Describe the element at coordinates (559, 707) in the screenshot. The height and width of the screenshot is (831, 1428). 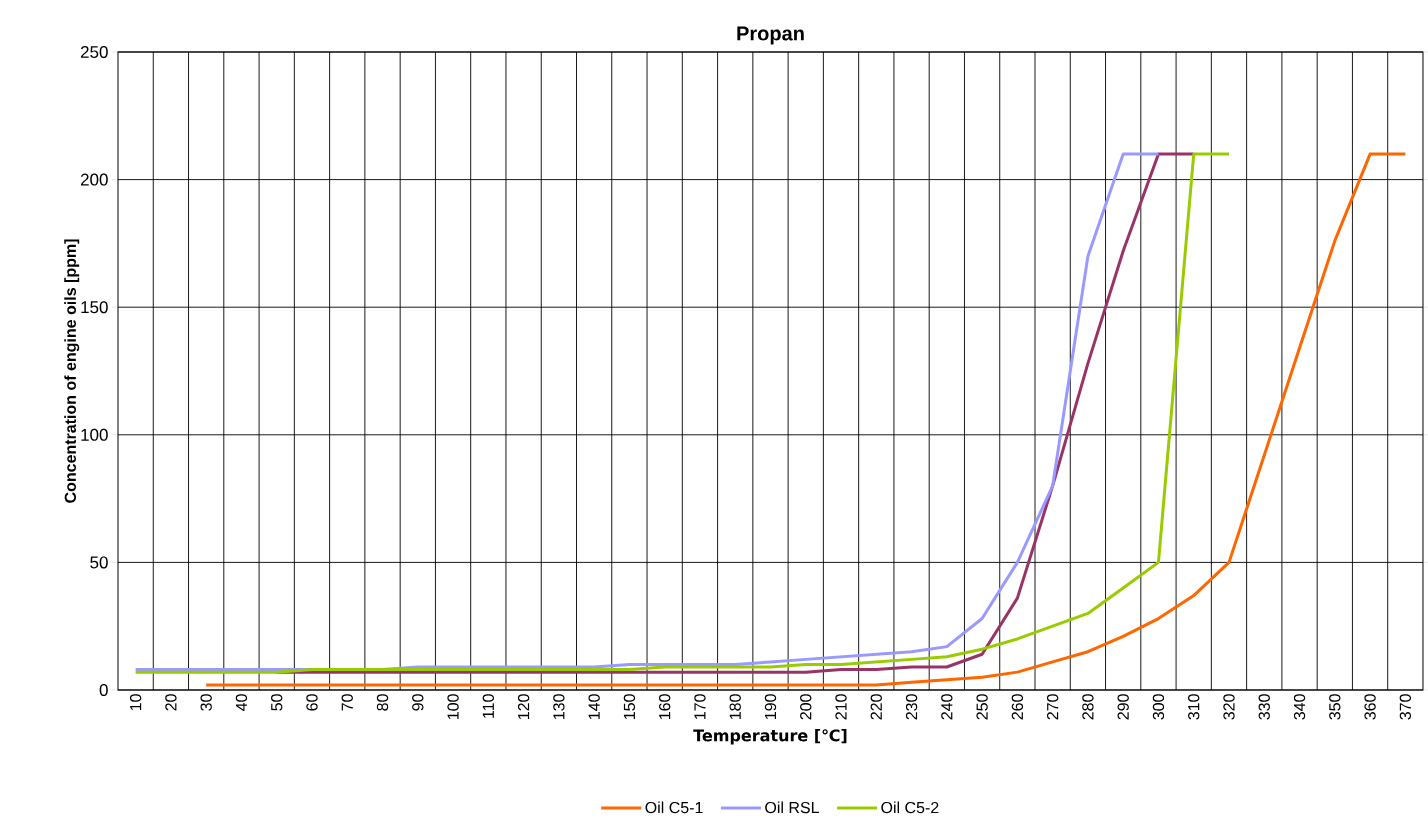
I see `x-tick-label: 130` at that location.